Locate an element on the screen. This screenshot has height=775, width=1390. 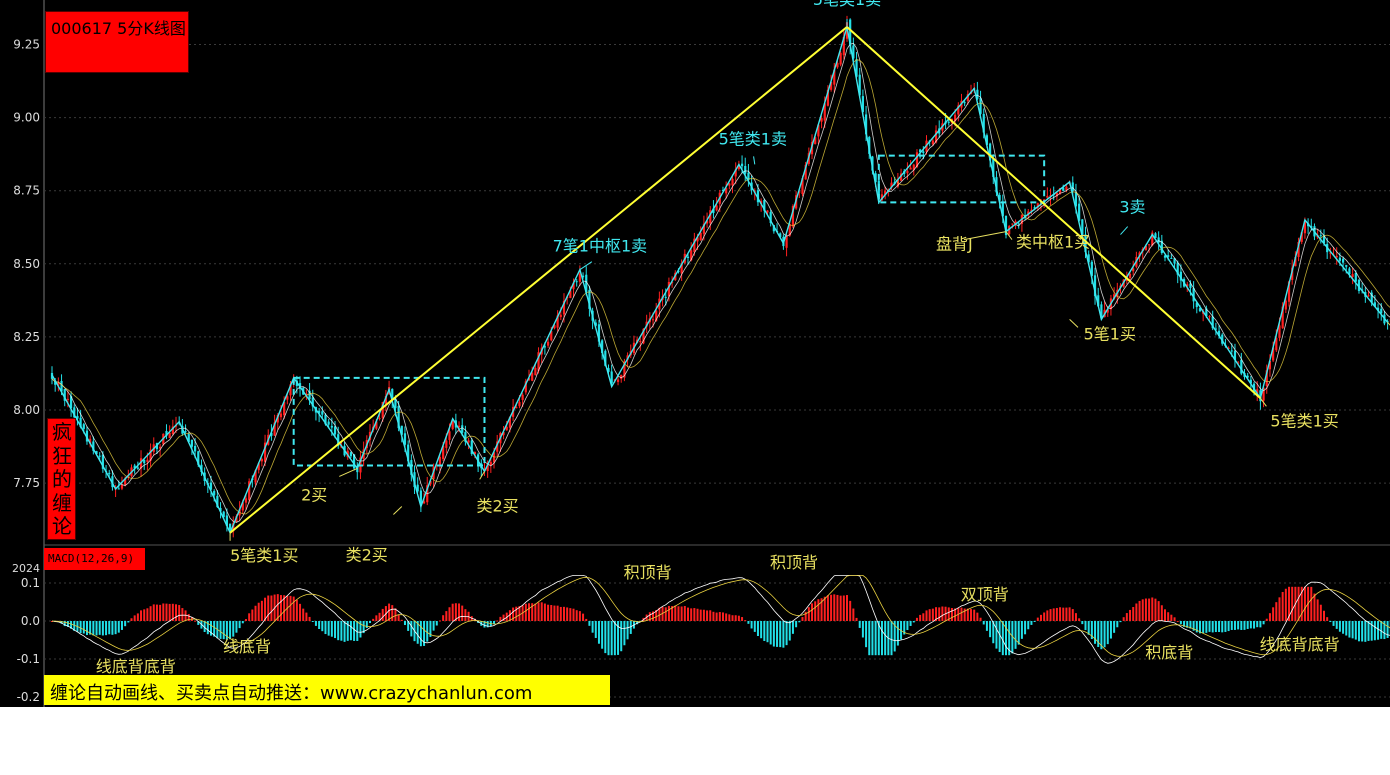
promo-text: 缠论自动画线、买卖点自动推送：www.crazychanlun.com is located at coordinates (291, 693).